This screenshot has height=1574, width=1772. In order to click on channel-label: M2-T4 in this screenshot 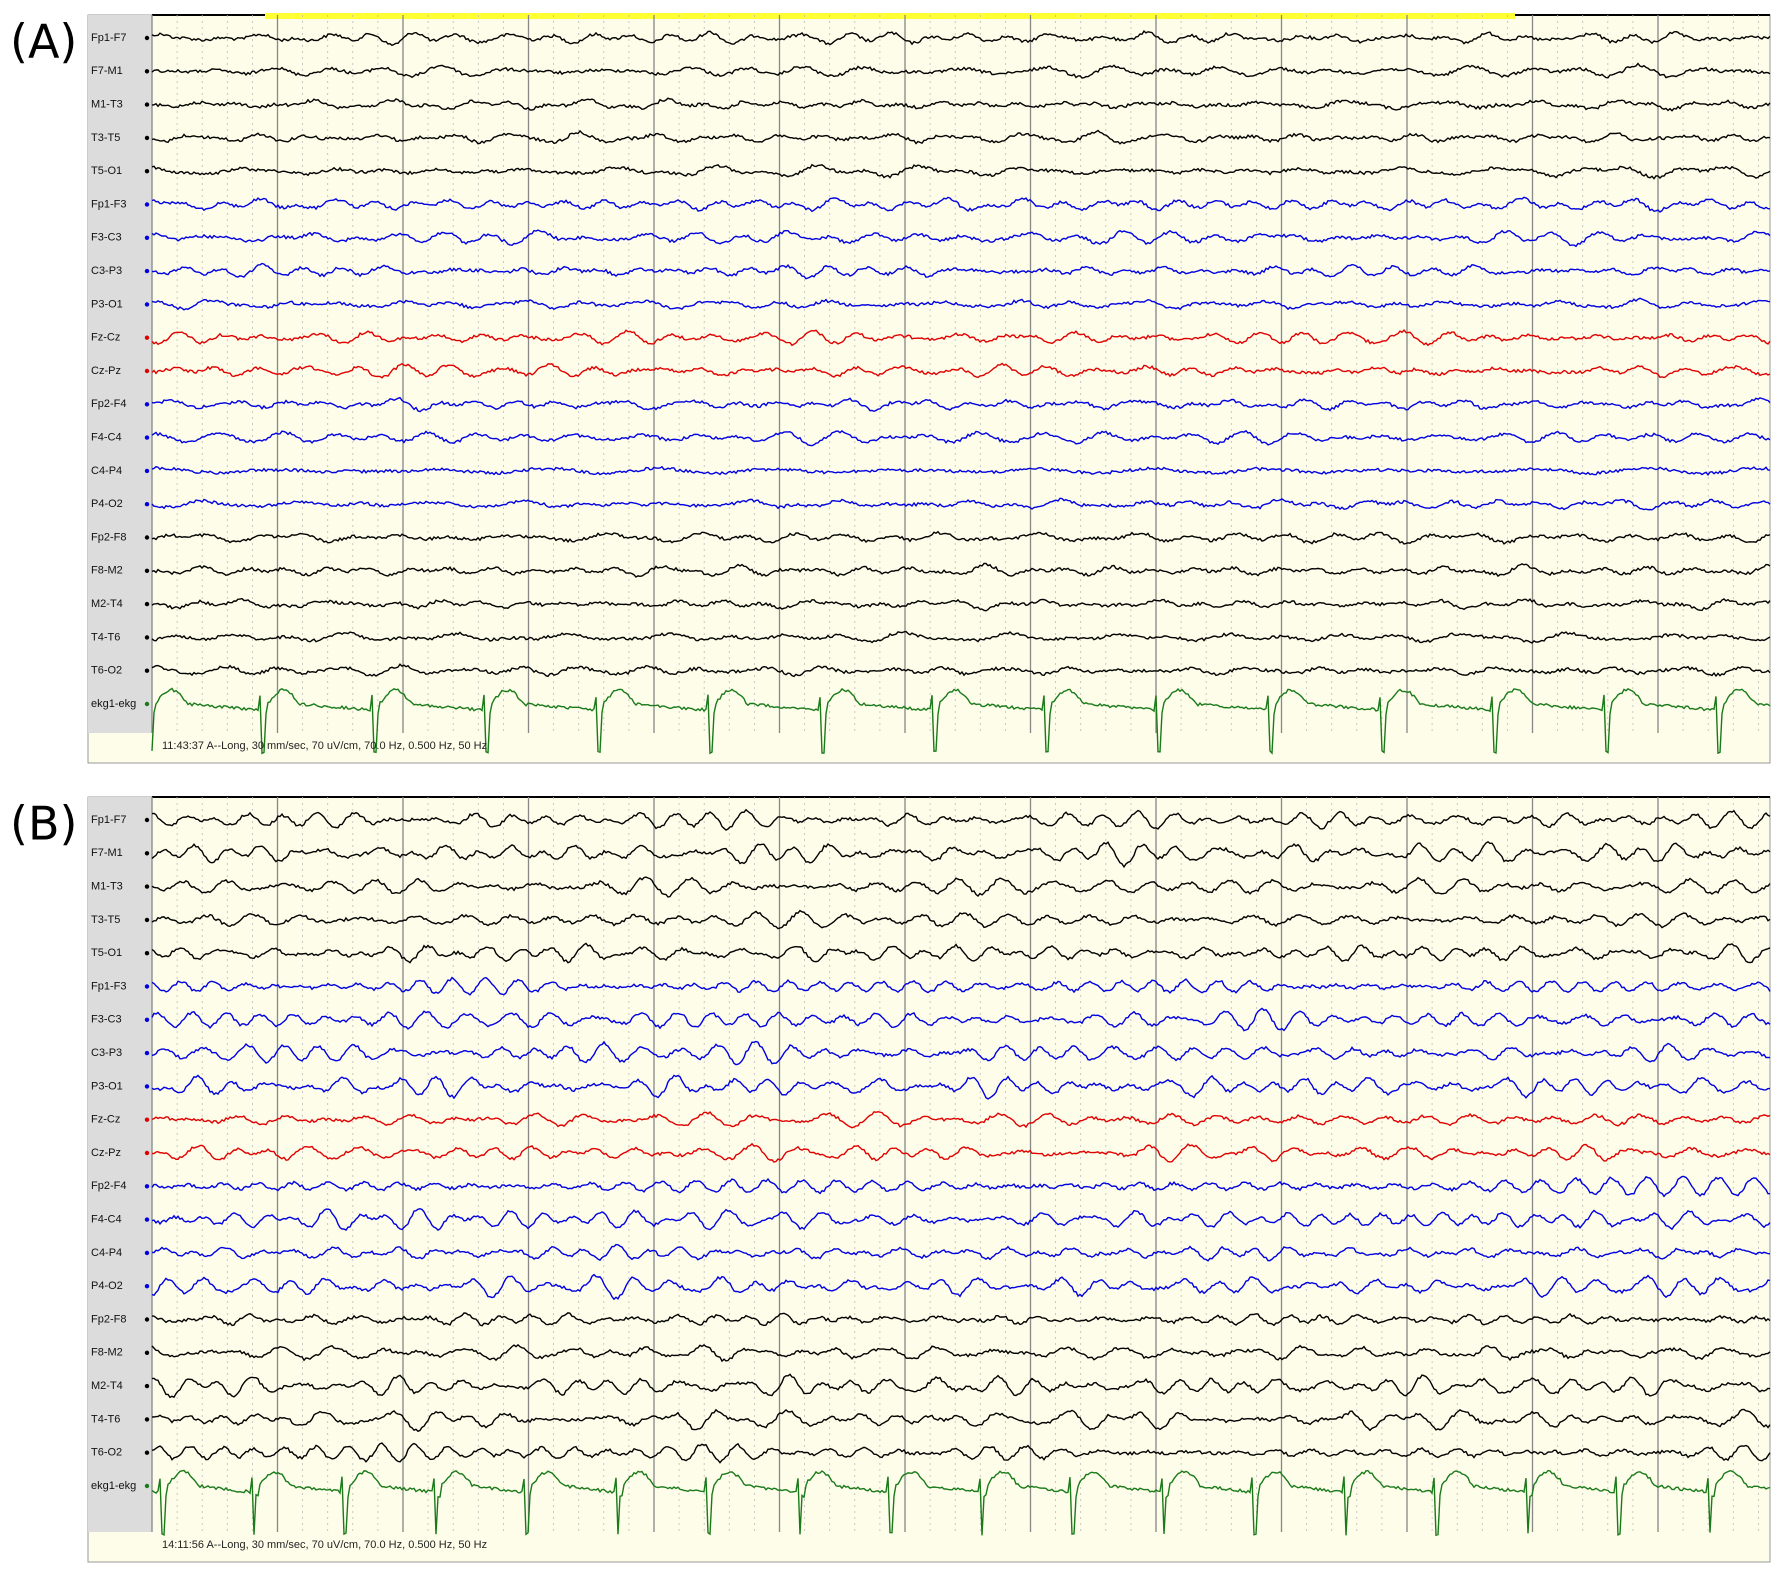, I will do `click(107, 604)`.